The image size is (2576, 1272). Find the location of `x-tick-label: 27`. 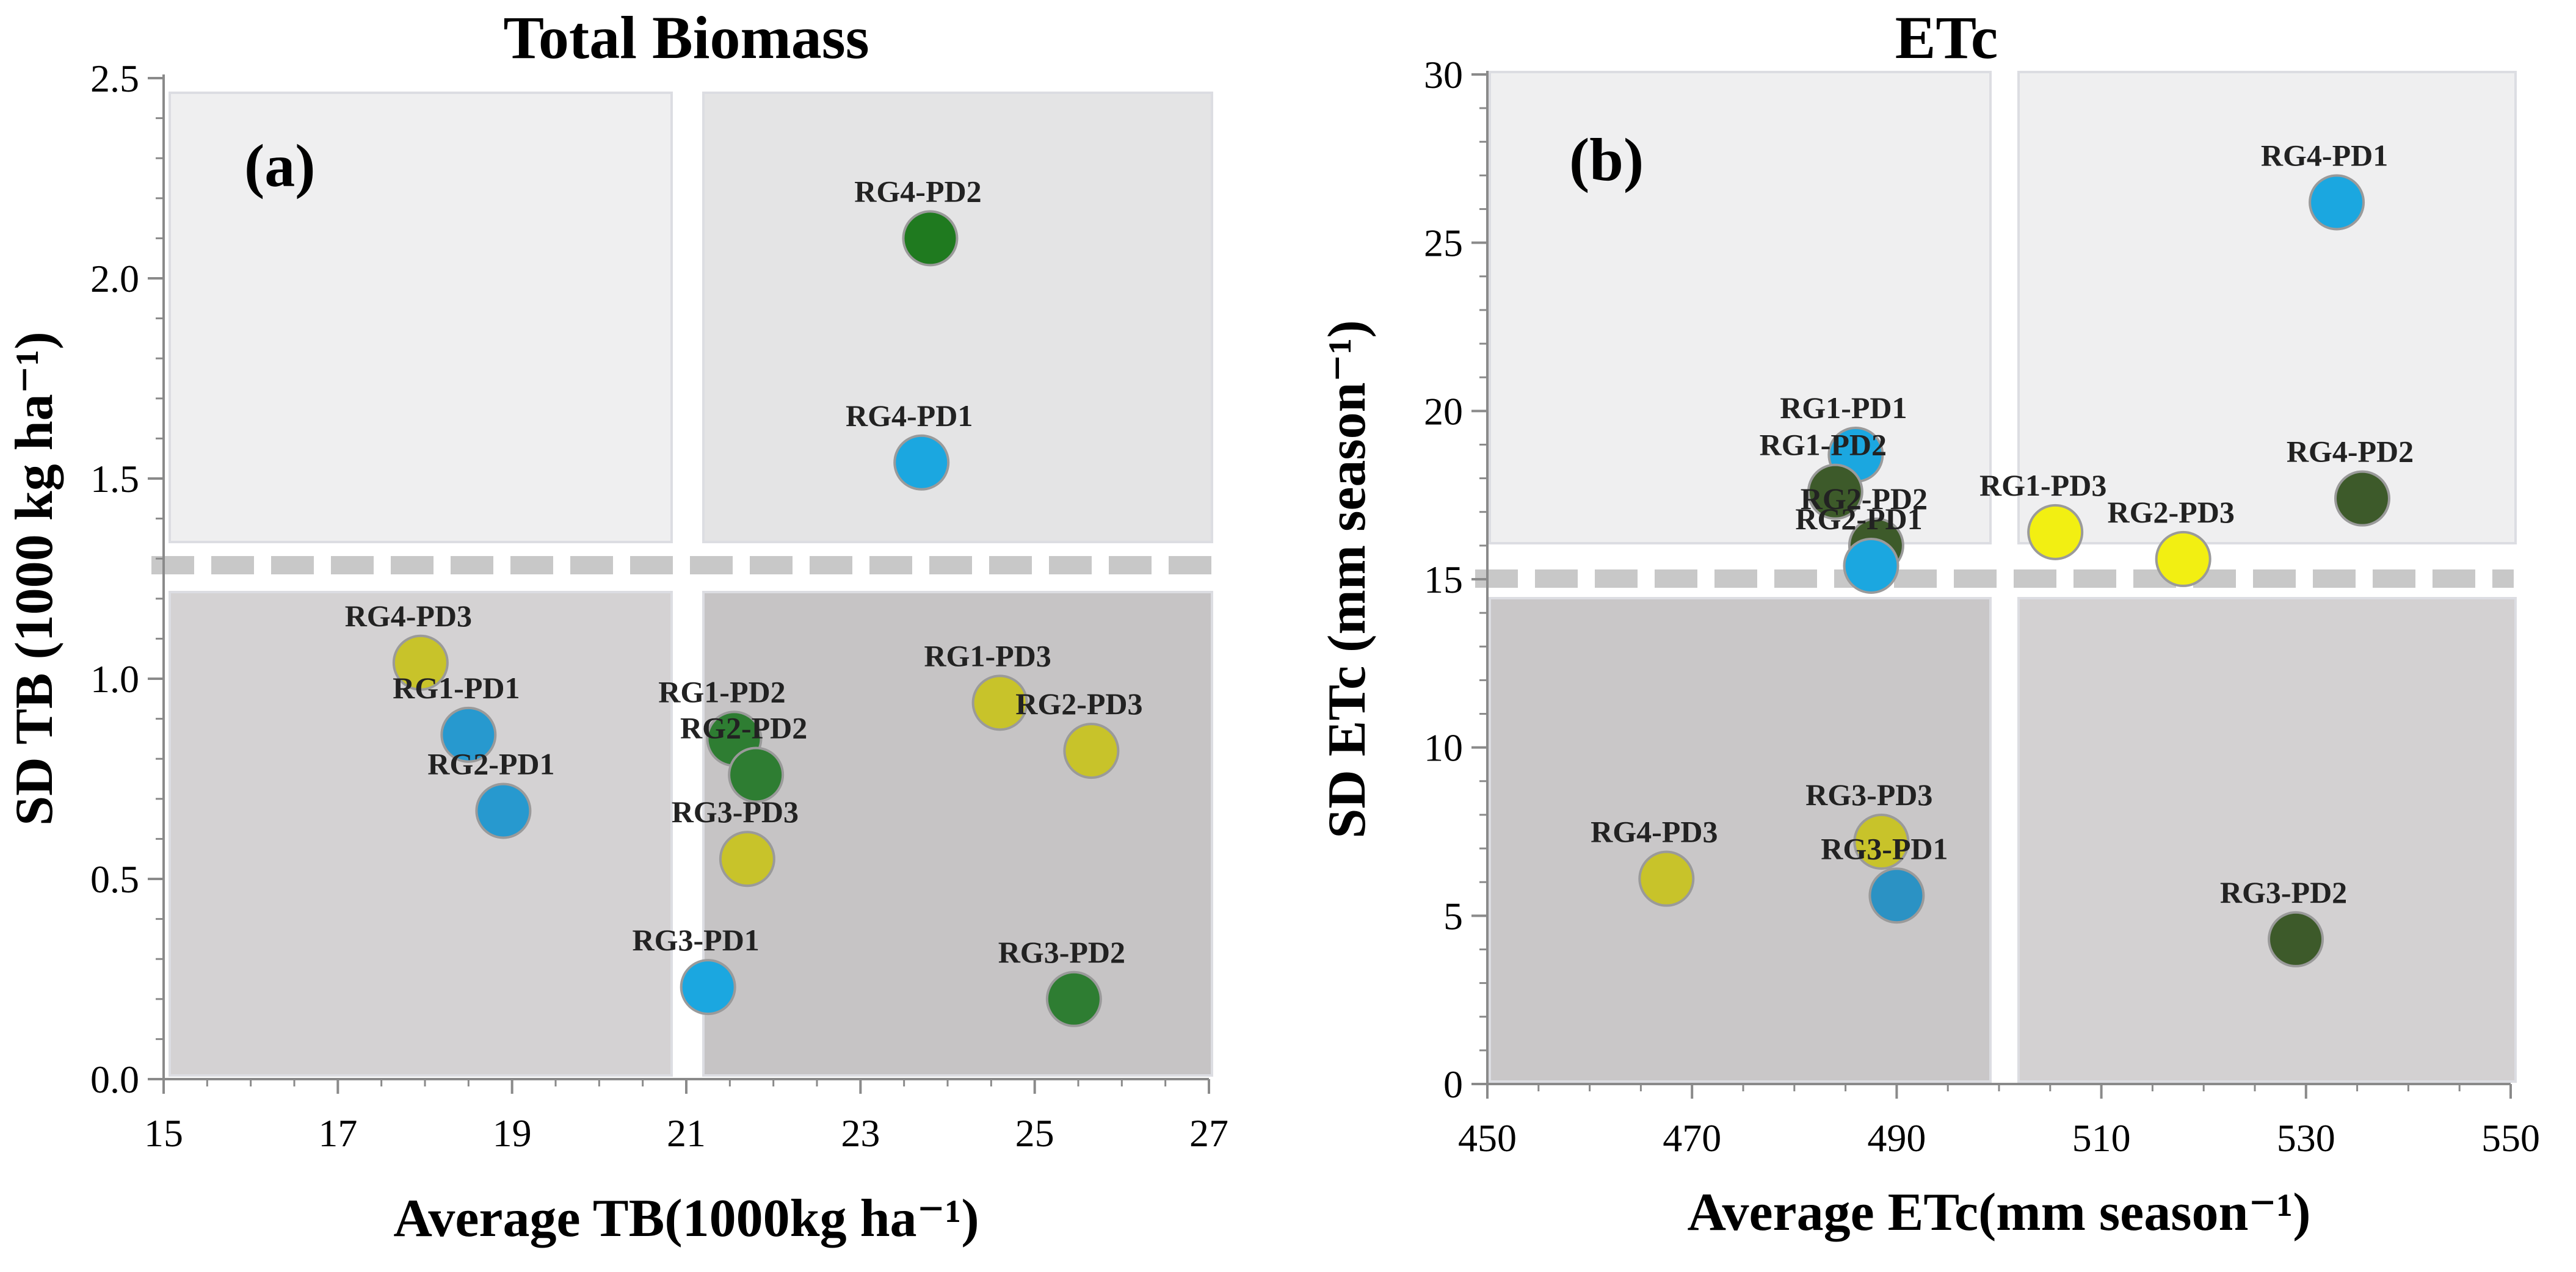

x-tick-label: 27 is located at coordinates (1208, 1133).